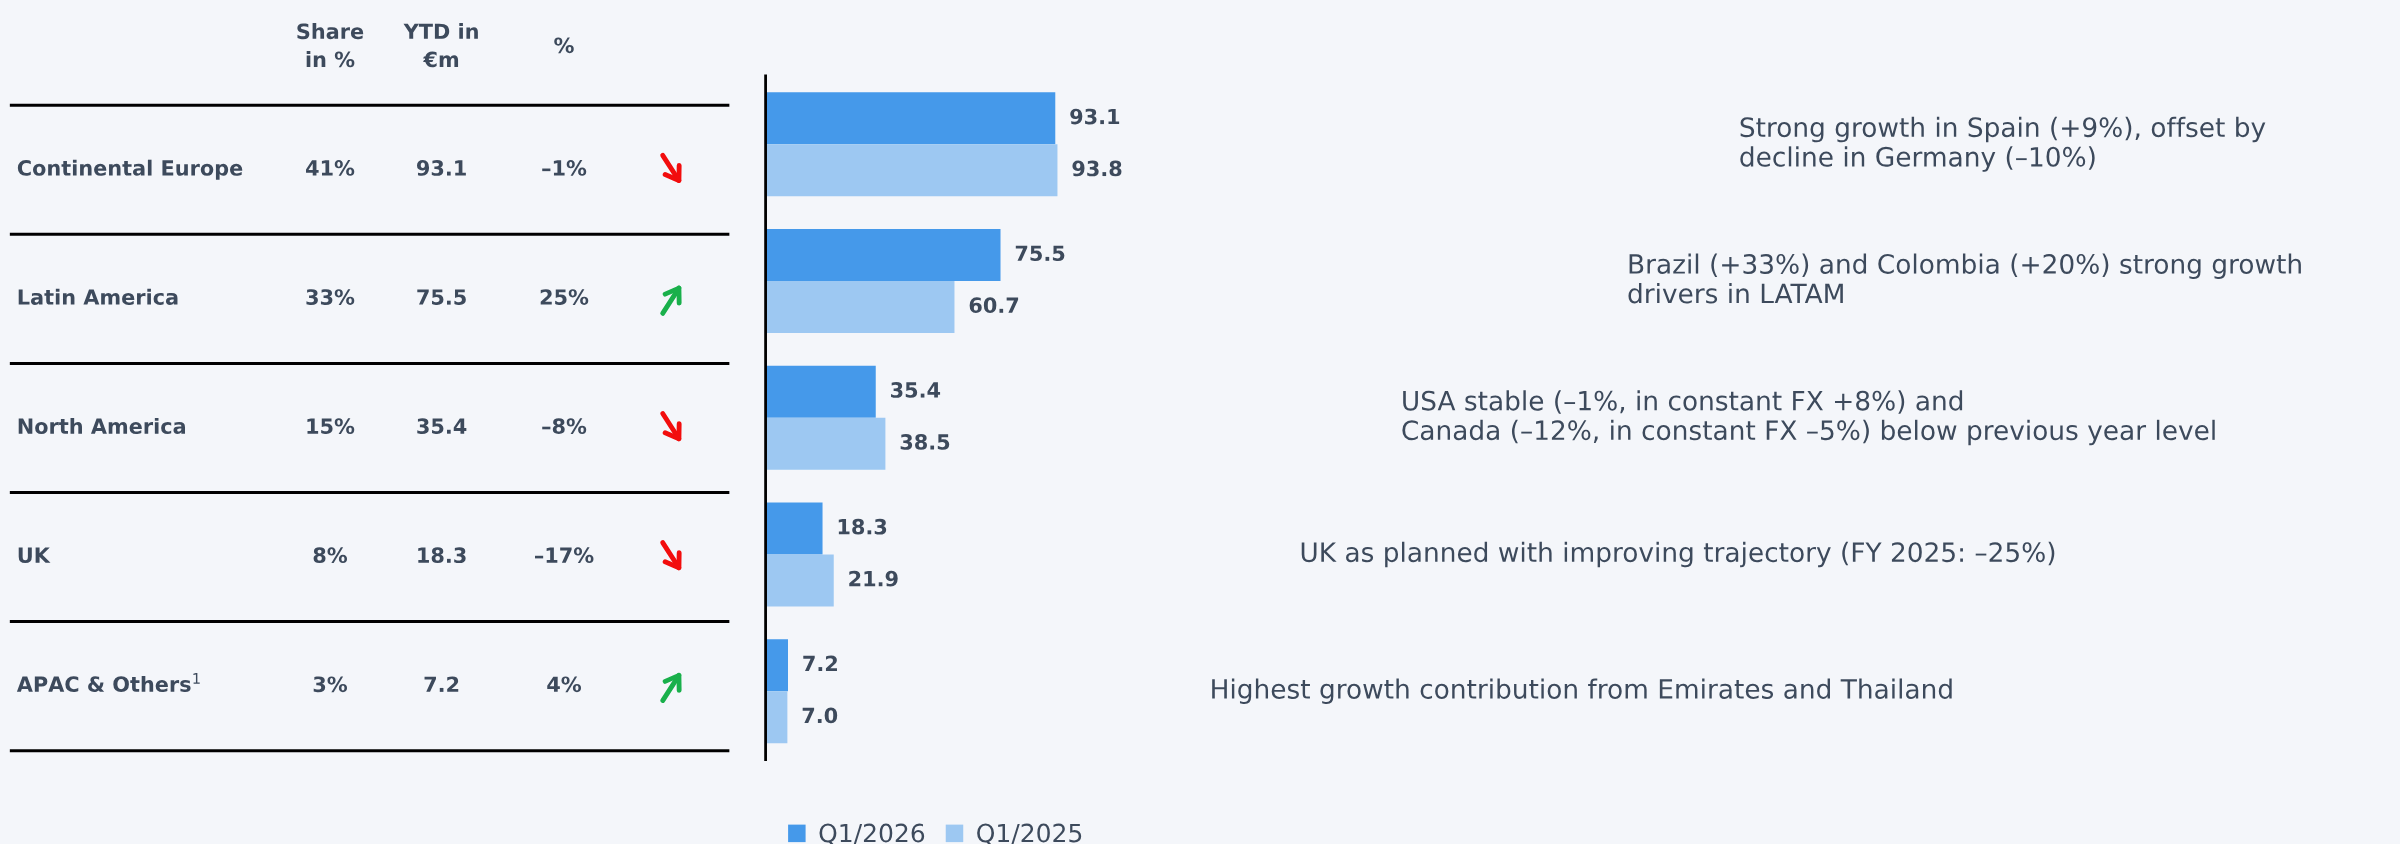 The width and height of the screenshot is (2400, 844). Describe the element at coordinates (820, 715) in the screenshot. I see `data-label: 7.0` at that location.